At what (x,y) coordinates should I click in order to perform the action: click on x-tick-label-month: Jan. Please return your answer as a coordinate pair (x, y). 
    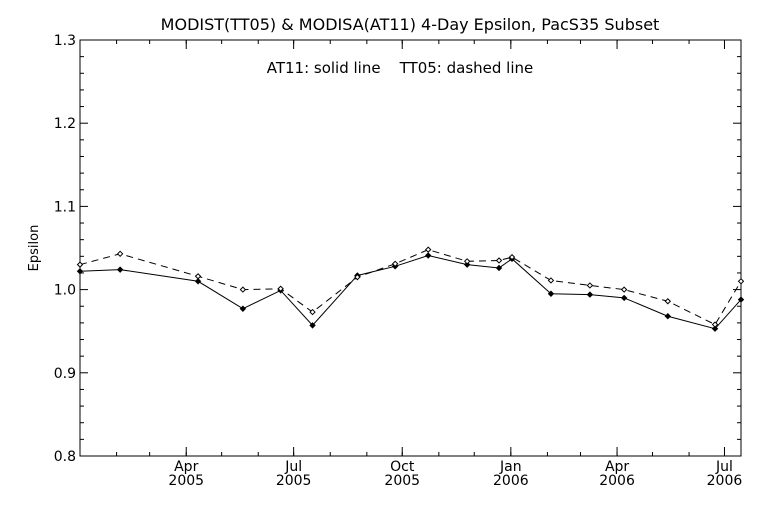
    Looking at the image, I should click on (510, 467).